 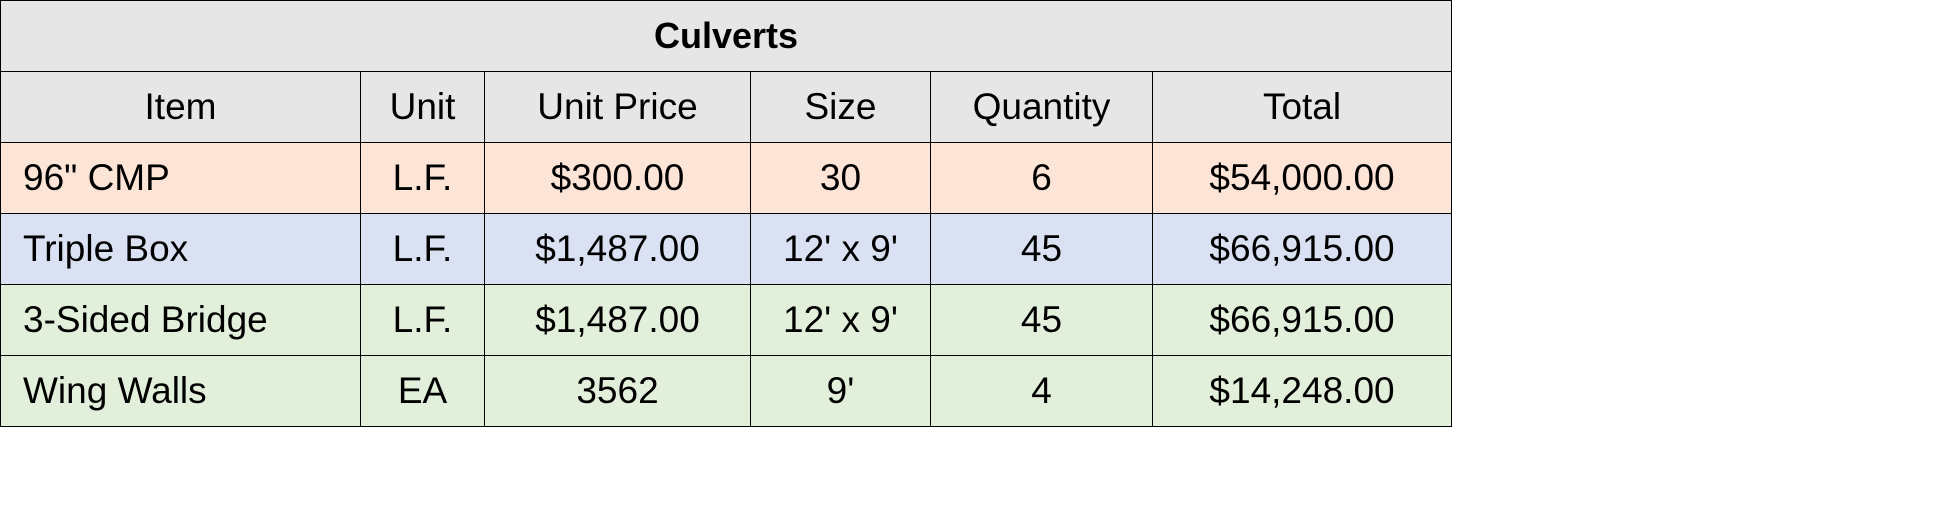 What do you see at coordinates (1302, 107) in the screenshot?
I see `header-cell: Total` at bounding box center [1302, 107].